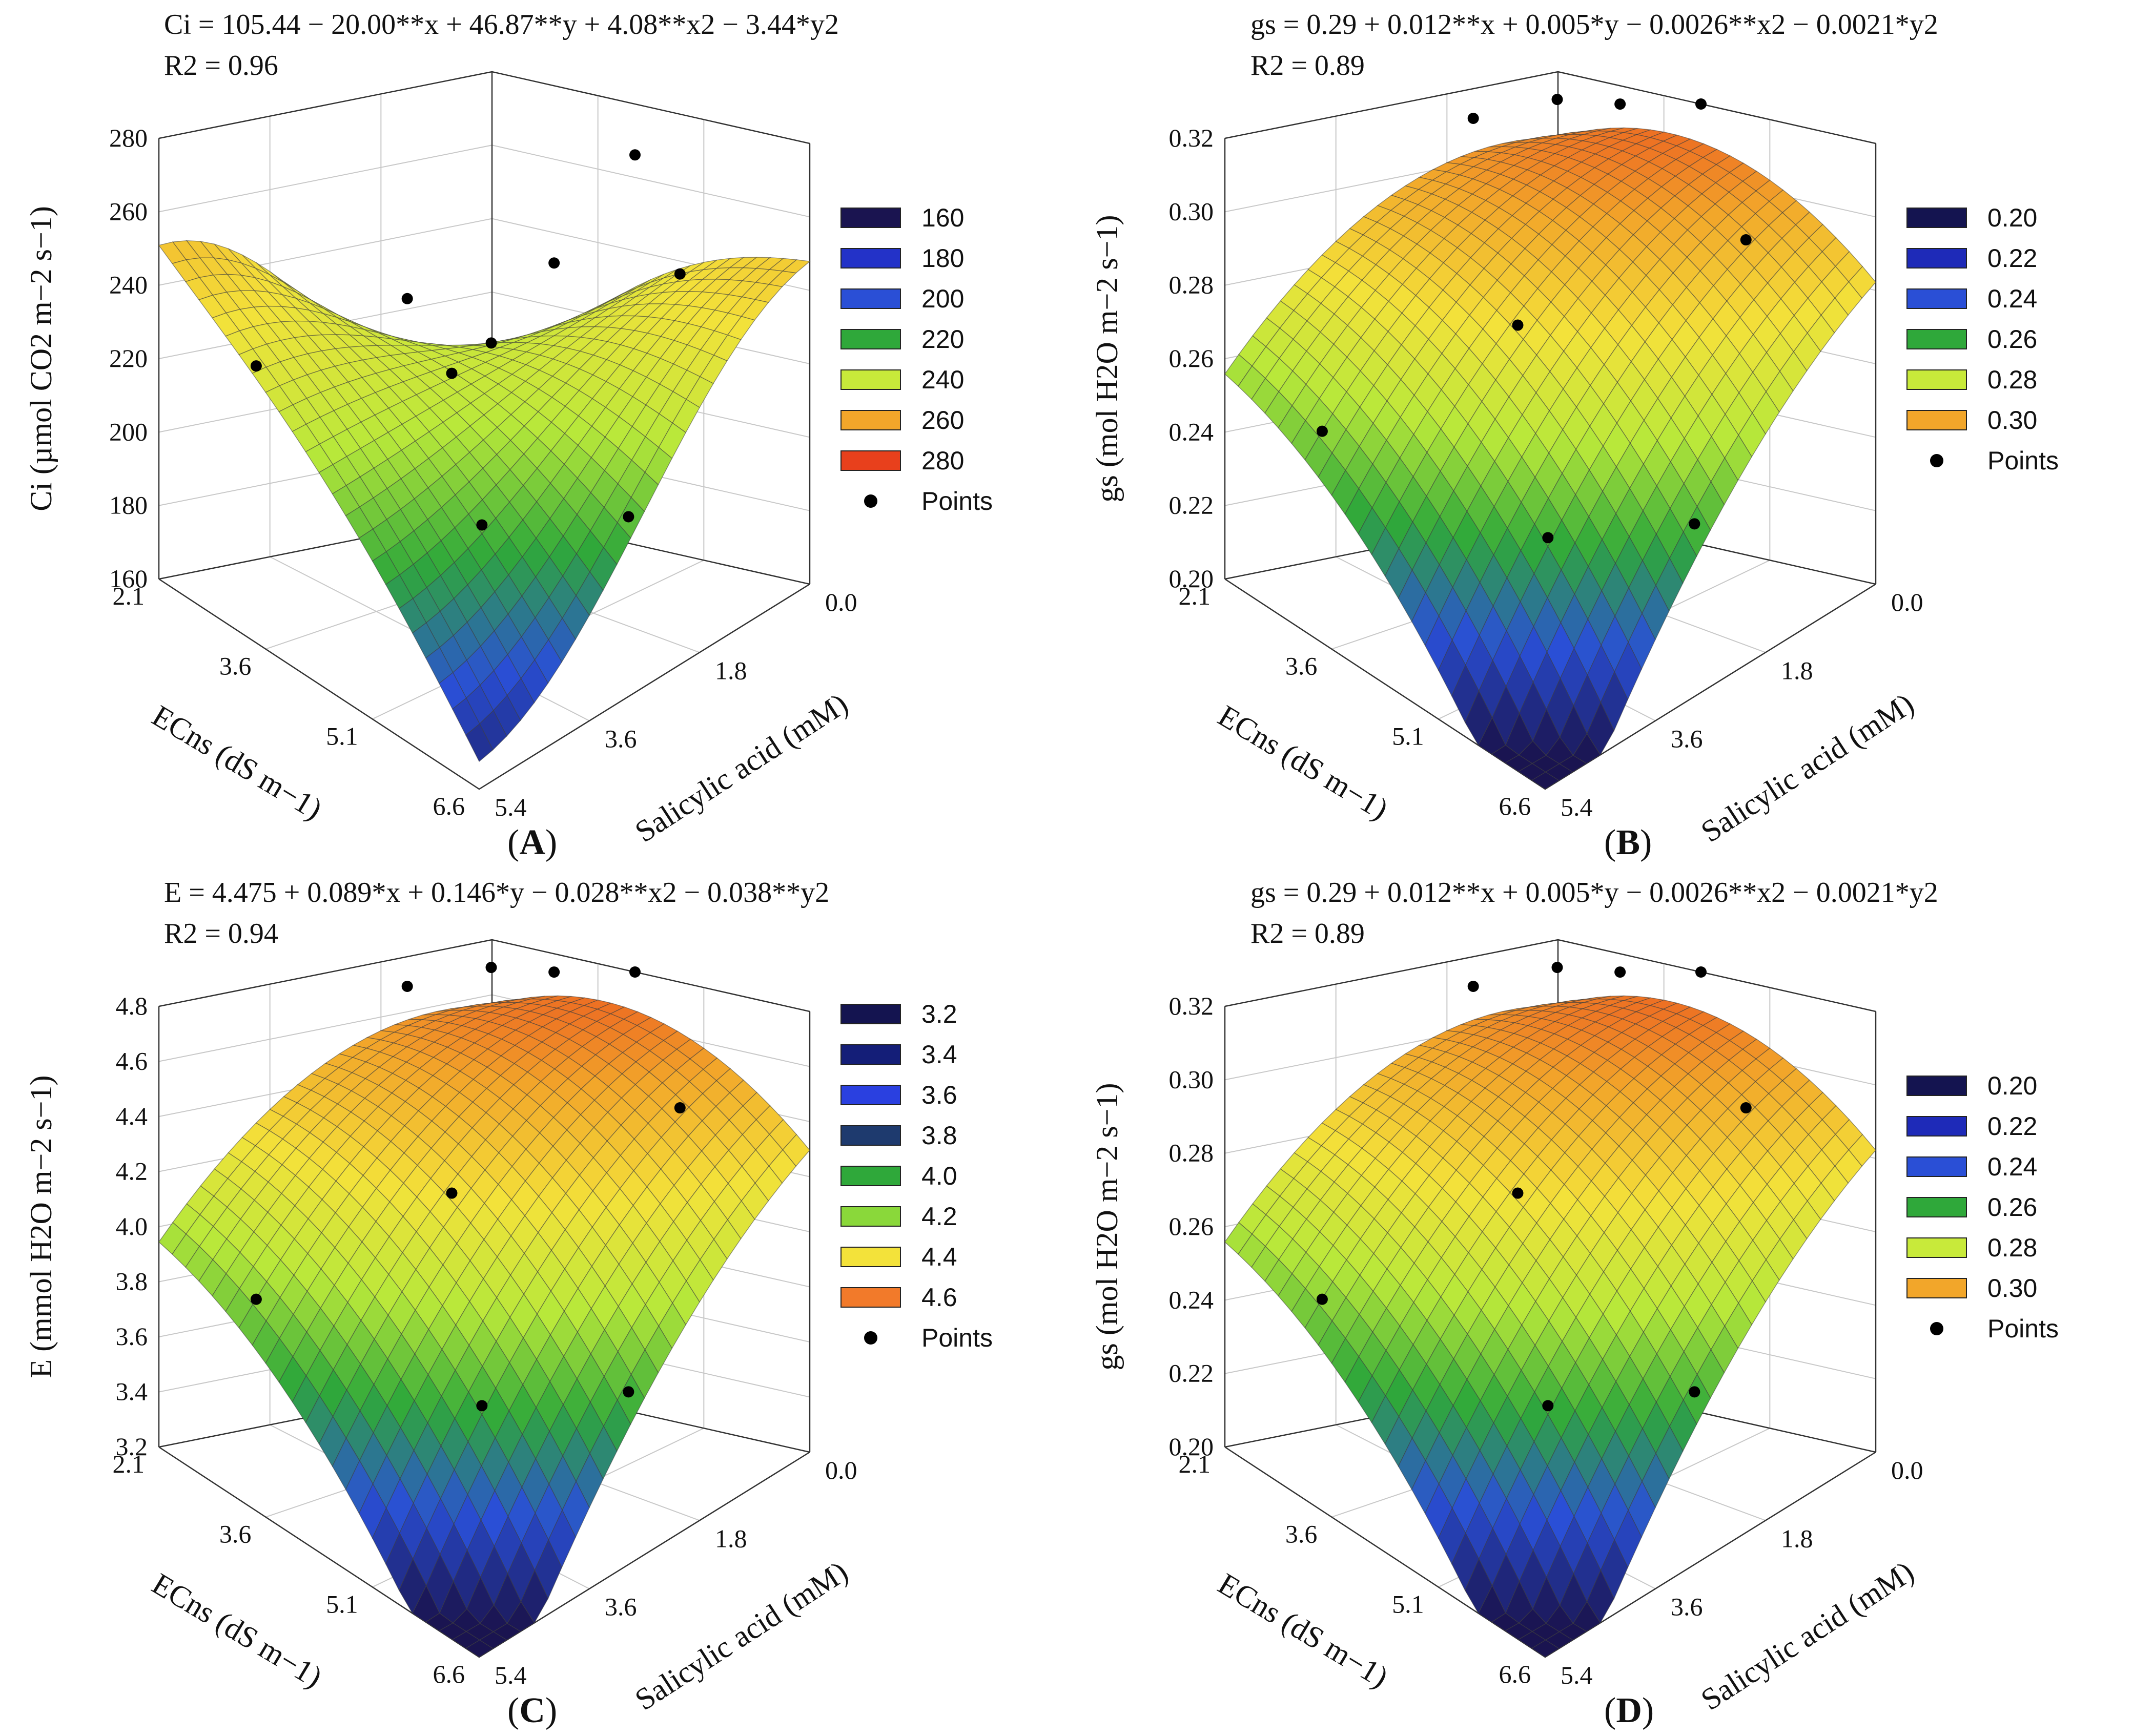  Describe the element at coordinates (532, 842) in the screenshot. I see `panel-label: (A)` at that location.